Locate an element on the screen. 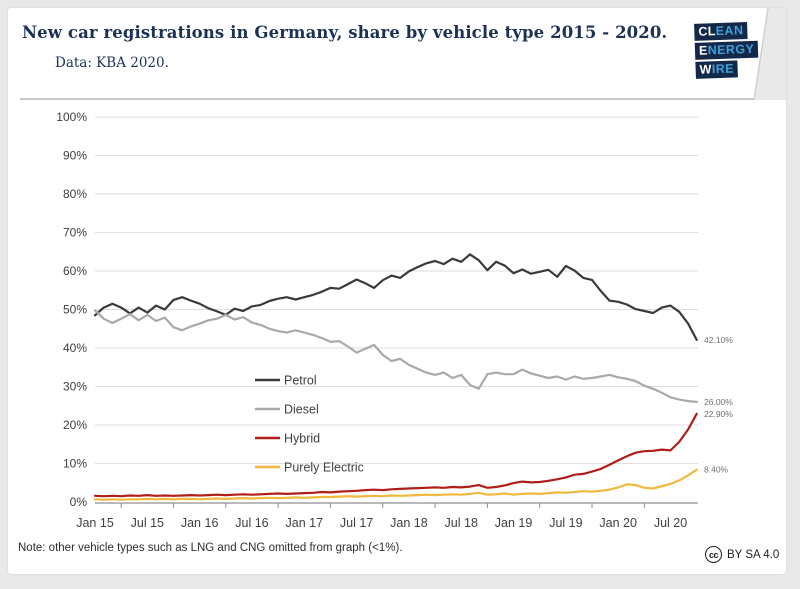 The image size is (800, 589). y-tick-label: 20% is located at coordinates (75, 425).